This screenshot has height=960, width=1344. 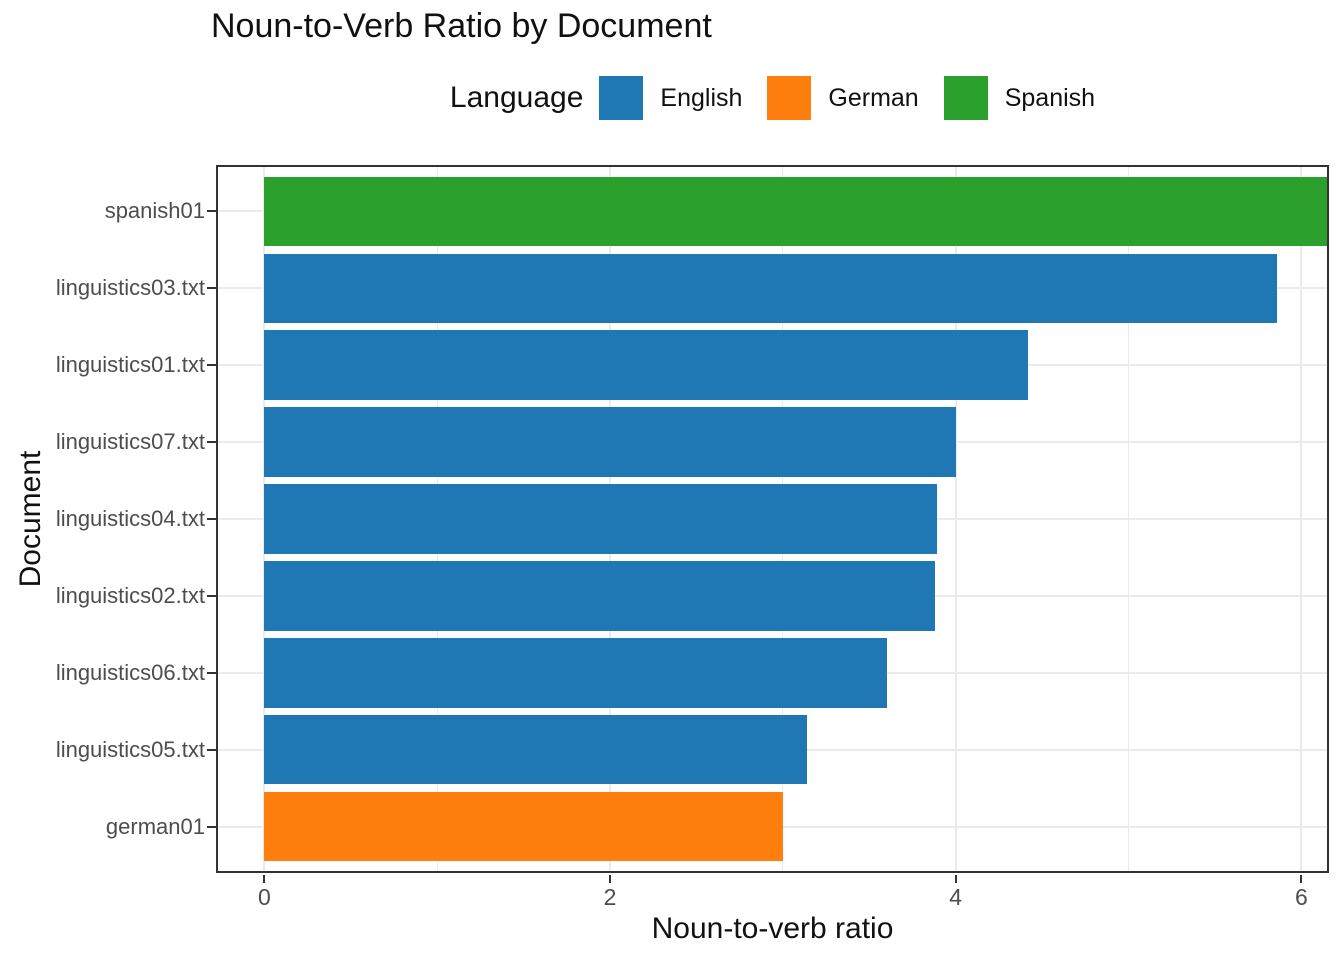 What do you see at coordinates (575, 673) in the screenshot?
I see `bar-linguistics06-txt` at bounding box center [575, 673].